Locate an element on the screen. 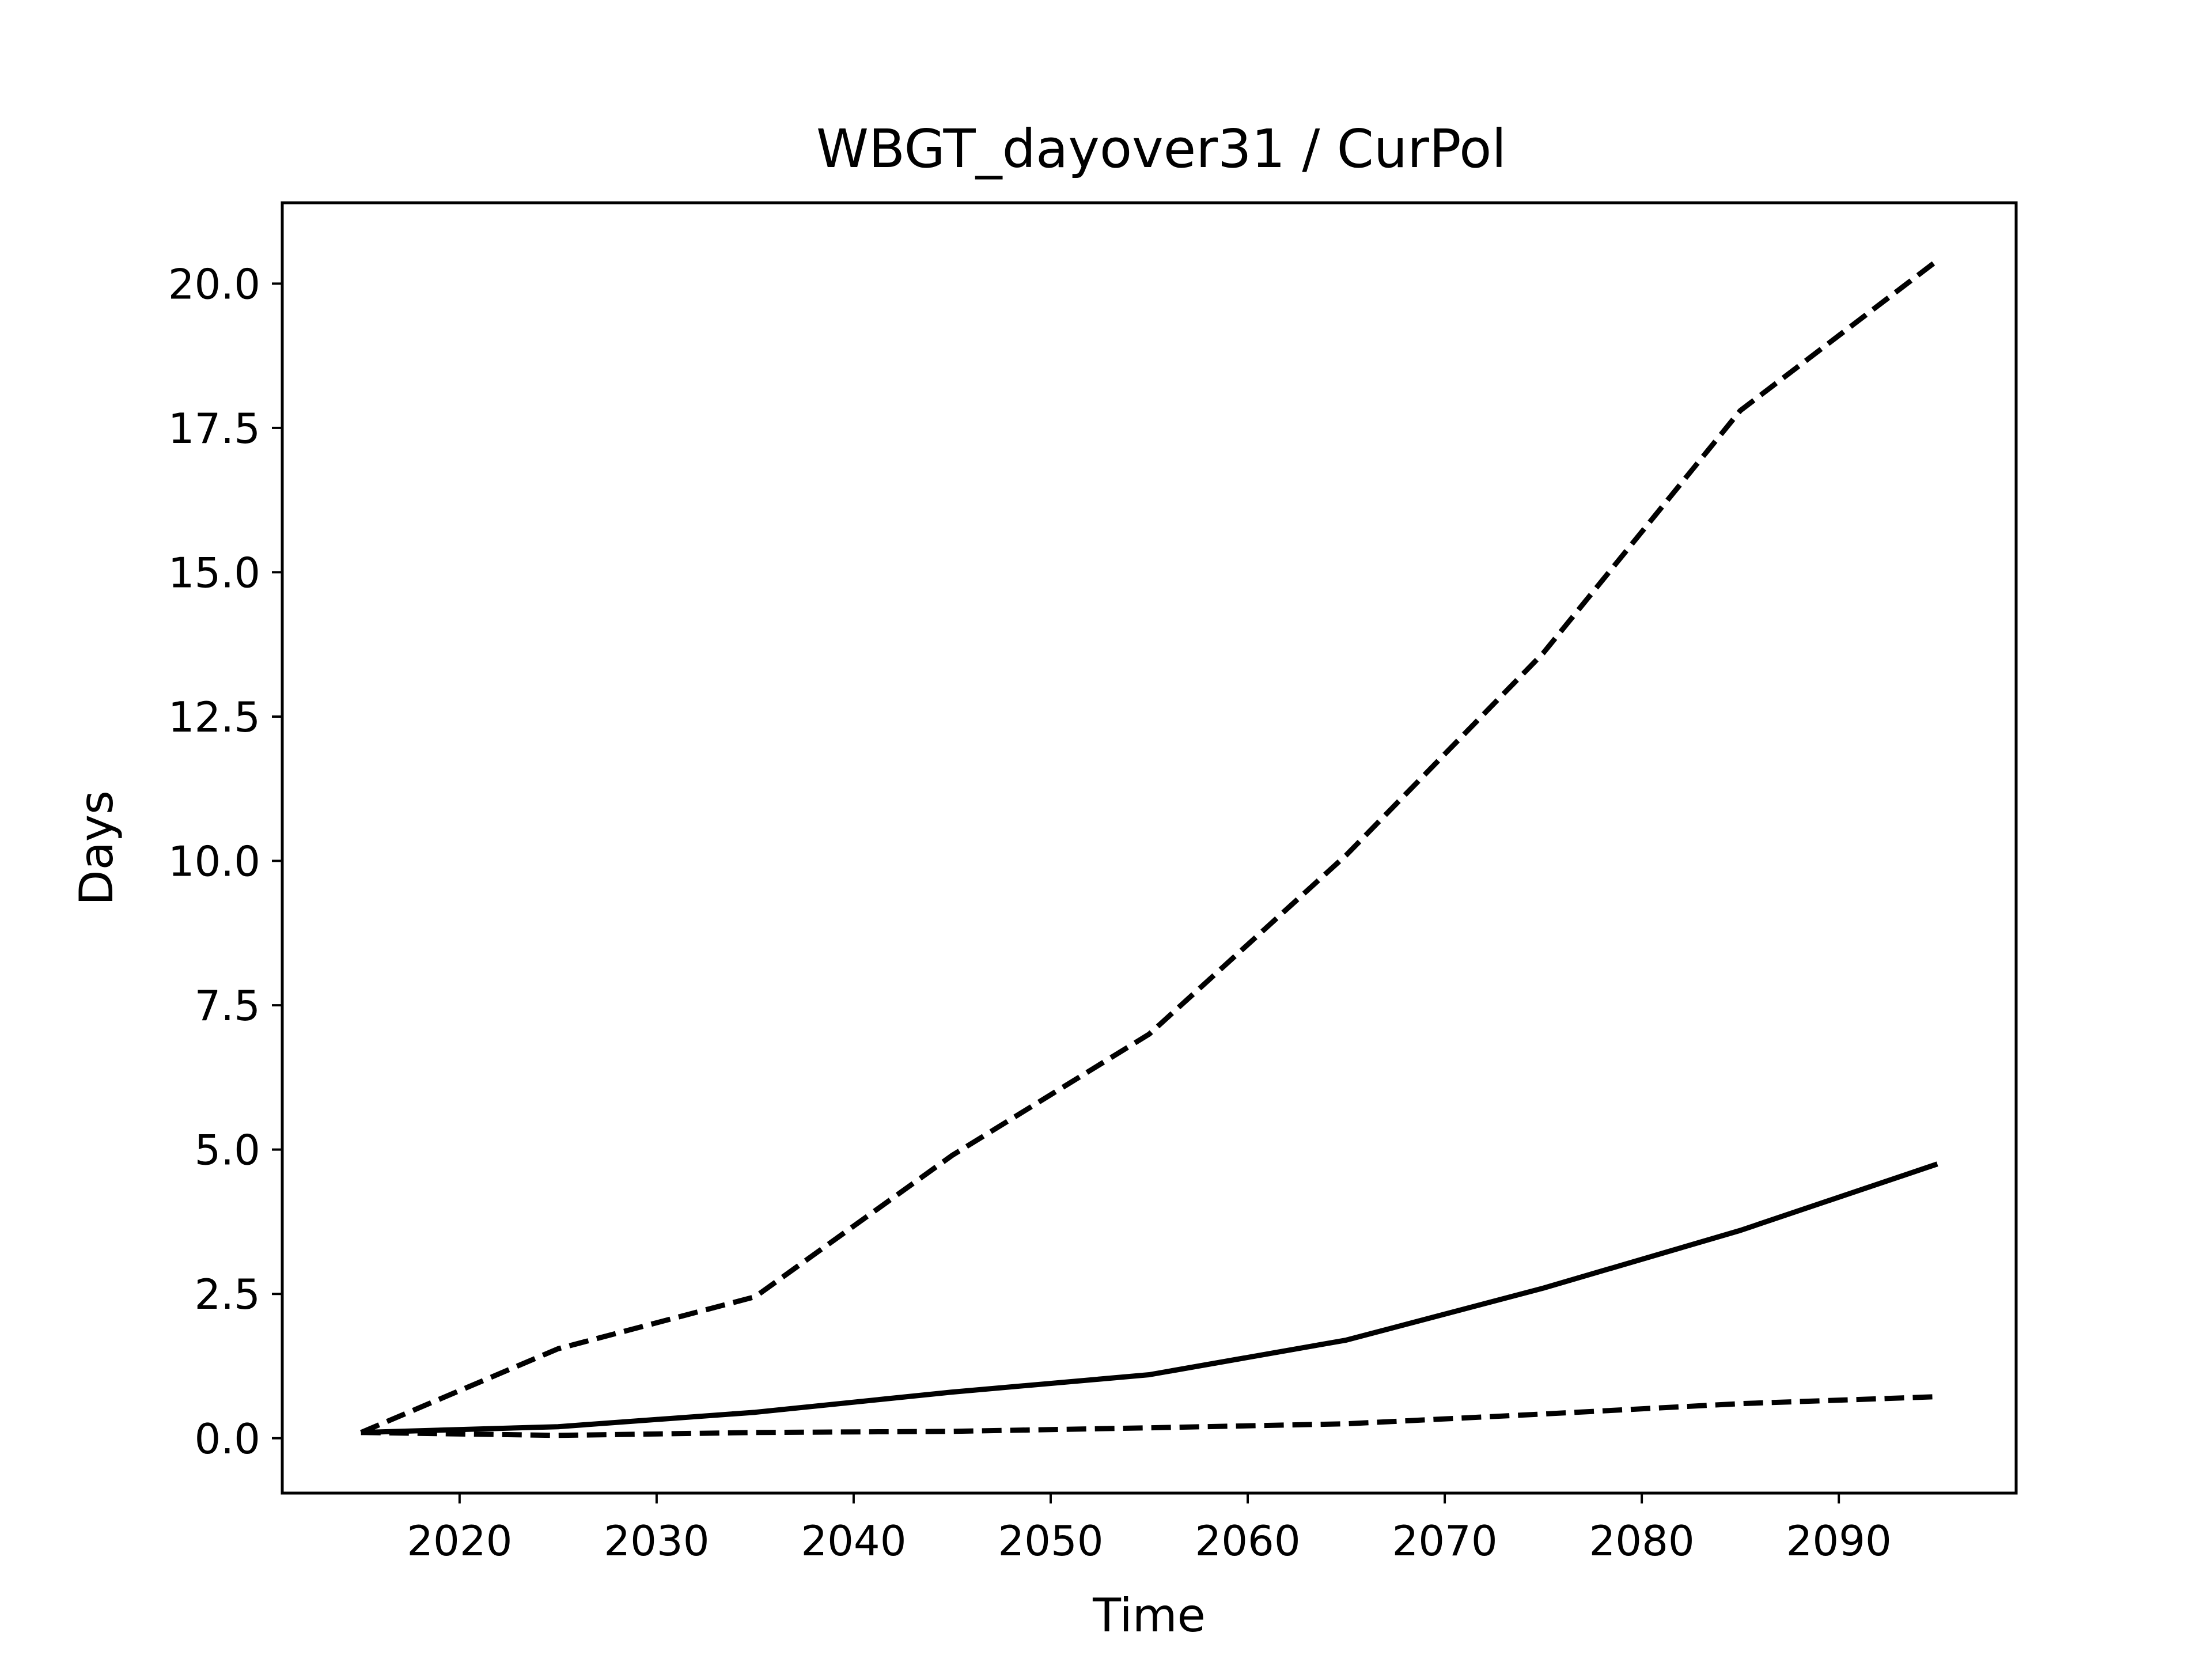 This screenshot has width=2212, height=1659. x-tick-label: 2060 is located at coordinates (1247, 1541).